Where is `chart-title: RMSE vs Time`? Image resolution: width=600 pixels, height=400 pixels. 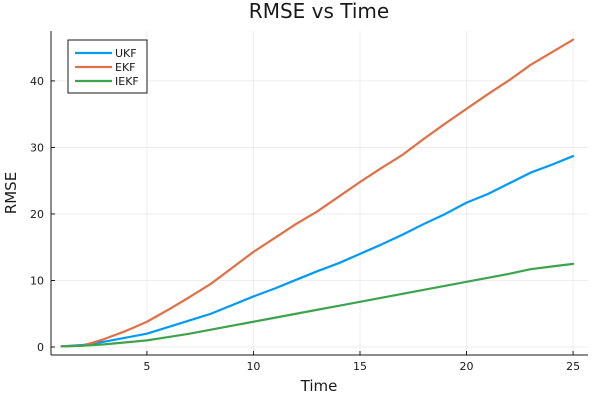
chart-title: RMSE vs Time is located at coordinates (319, 11).